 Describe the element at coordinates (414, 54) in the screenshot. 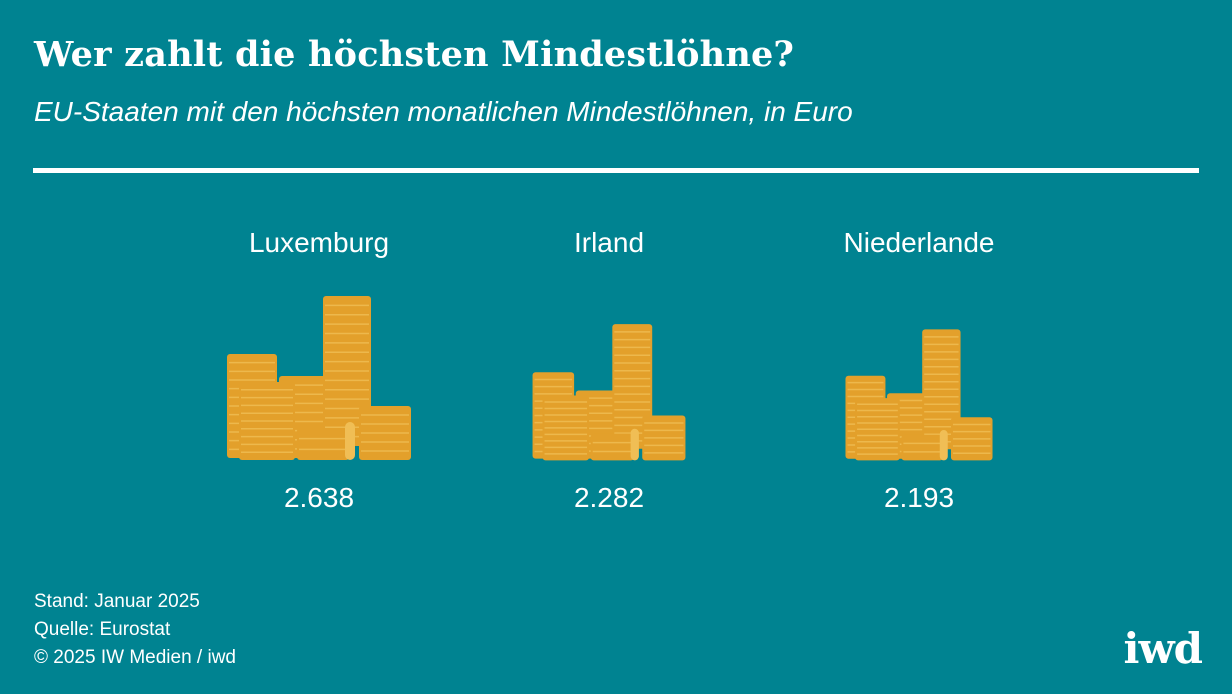

I see `chart-title: Wer zahlt die höchsten Mindestlöhne?` at that location.